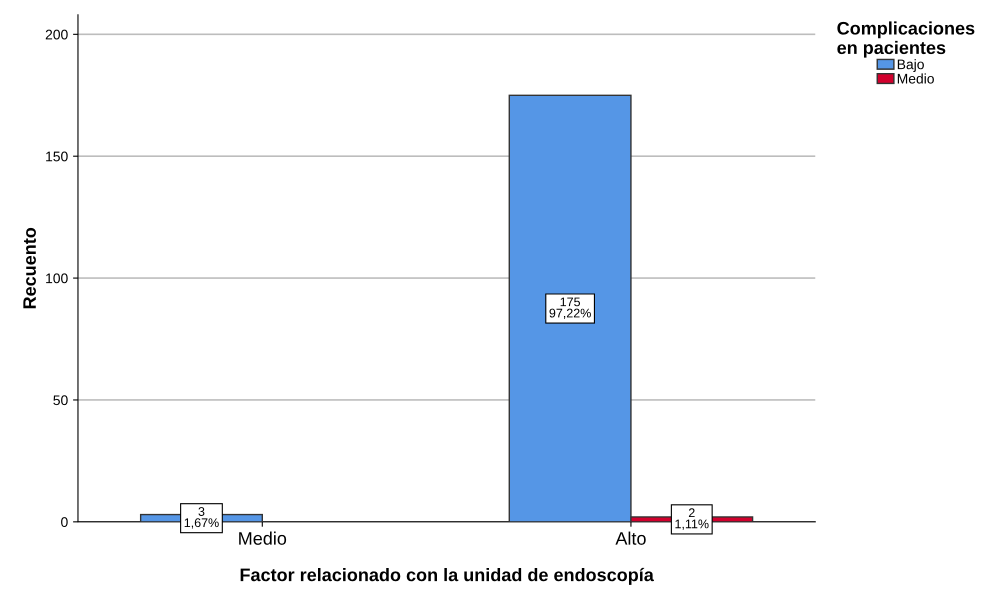 Image resolution: width=987 pixels, height=593 pixels. I want to click on y-axis-title: Recuento, so click(29, 268).